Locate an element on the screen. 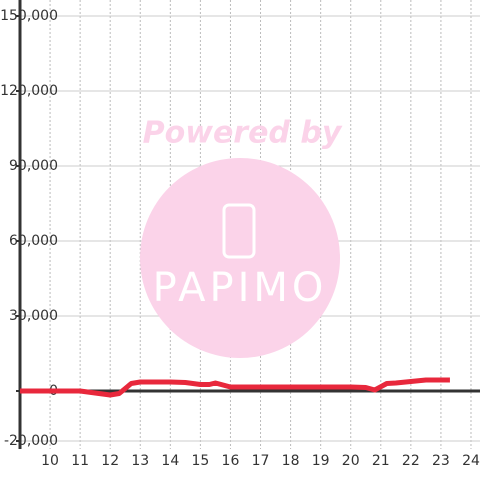 The height and width of the screenshot is (480, 480). y-tick-label: -20,000 is located at coordinates (31, 441).